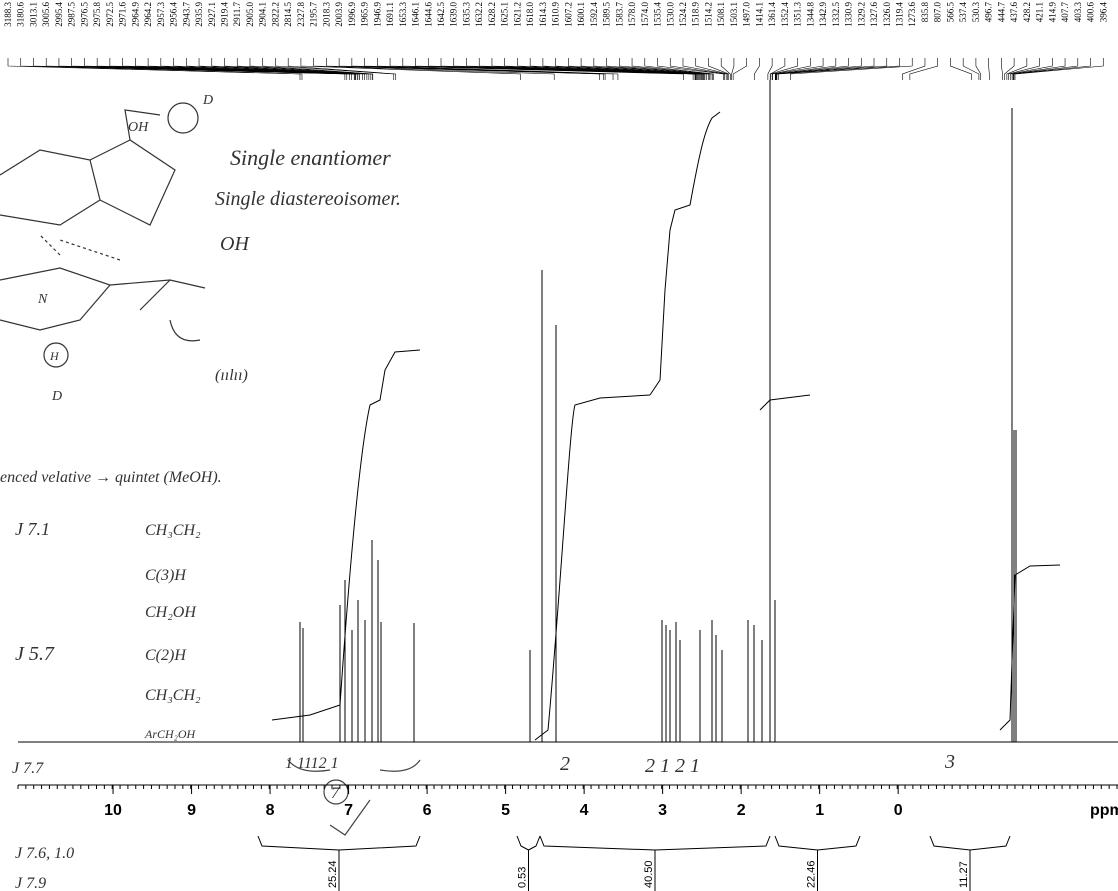 The width and height of the screenshot is (1118, 891). Describe the element at coordinates (275, 14) in the screenshot. I see `peak-label: 2822.2` at that location.